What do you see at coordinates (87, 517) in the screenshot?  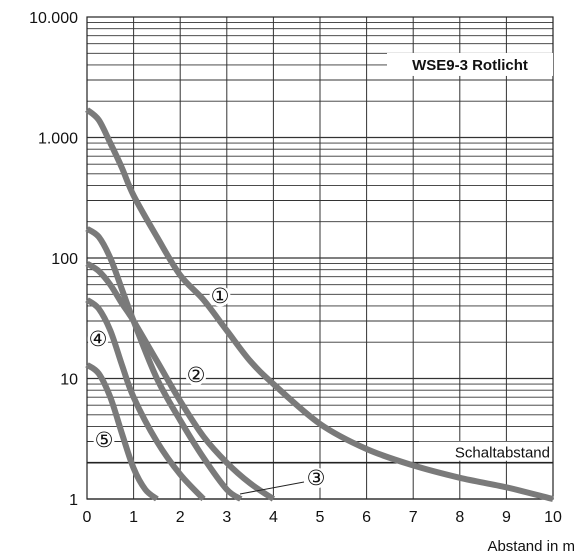 I see `x-tick-label: 0` at bounding box center [87, 517].